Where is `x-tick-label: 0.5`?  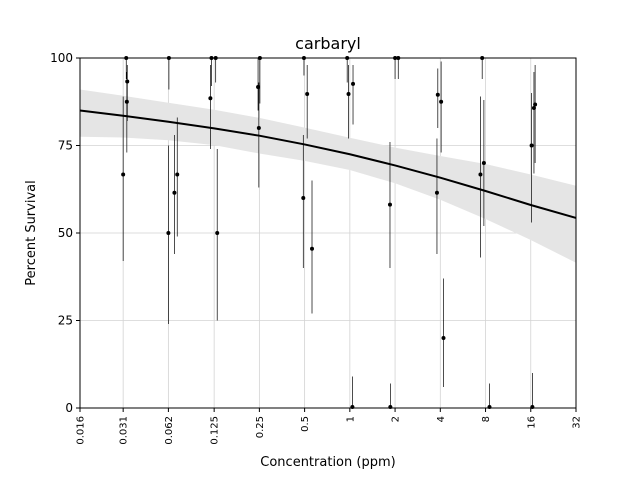 x-tick-label: 0.5 is located at coordinates (305, 424).